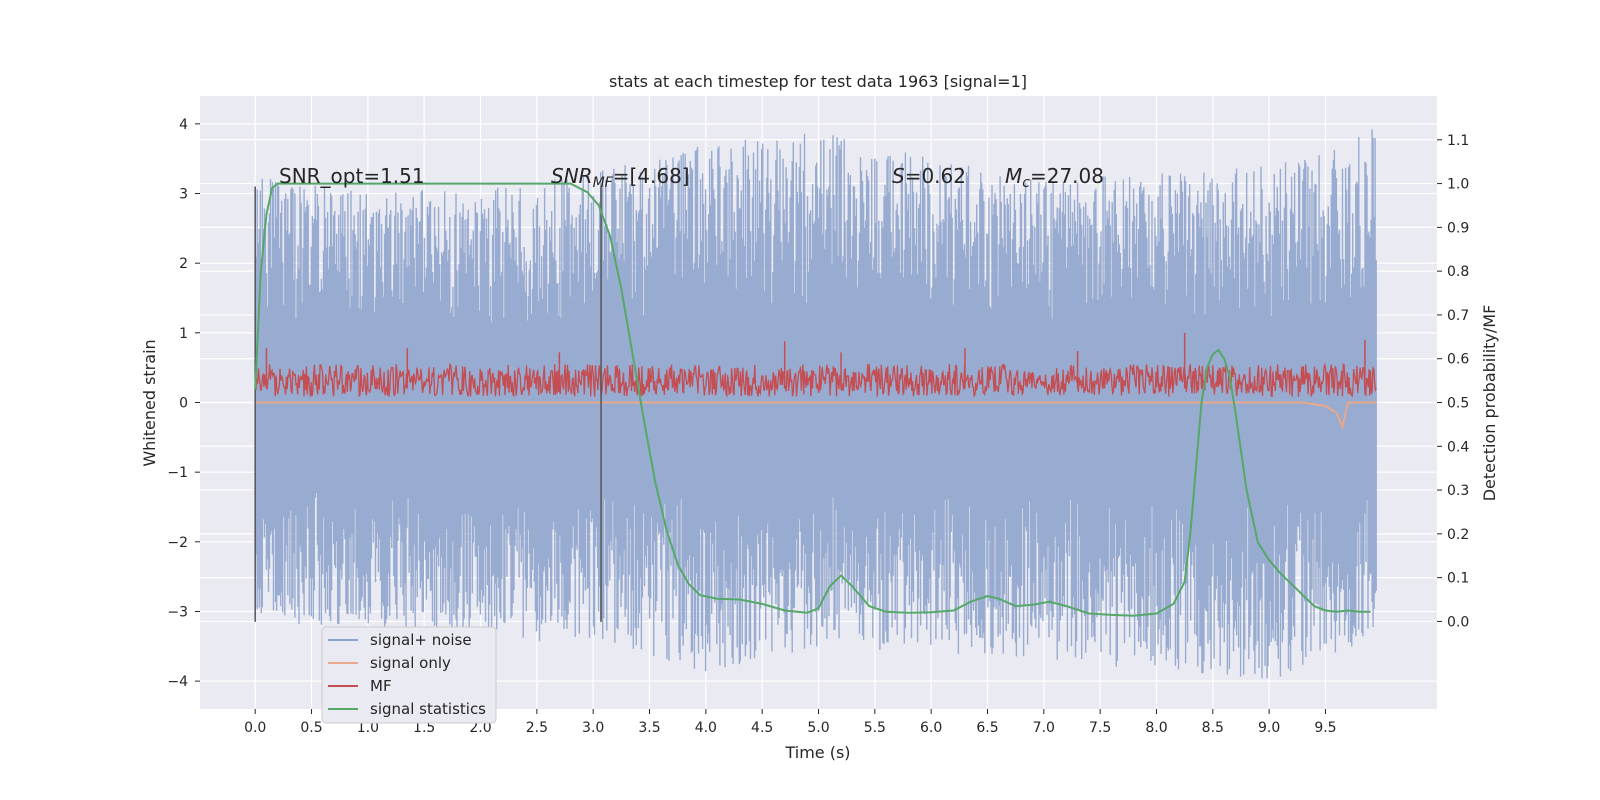 The image size is (1600, 800). I want to click on y-right-tick-label: 0.1, so click(1458, 579).